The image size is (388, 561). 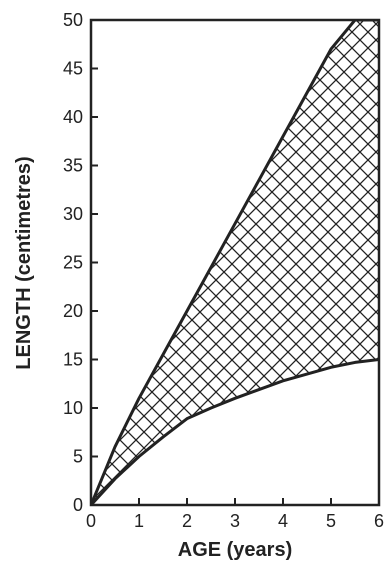 What do you see at coordinates (73, 263) in the screenshot?
I see `y-tick-label: 25` at bounding box center [73, 263].